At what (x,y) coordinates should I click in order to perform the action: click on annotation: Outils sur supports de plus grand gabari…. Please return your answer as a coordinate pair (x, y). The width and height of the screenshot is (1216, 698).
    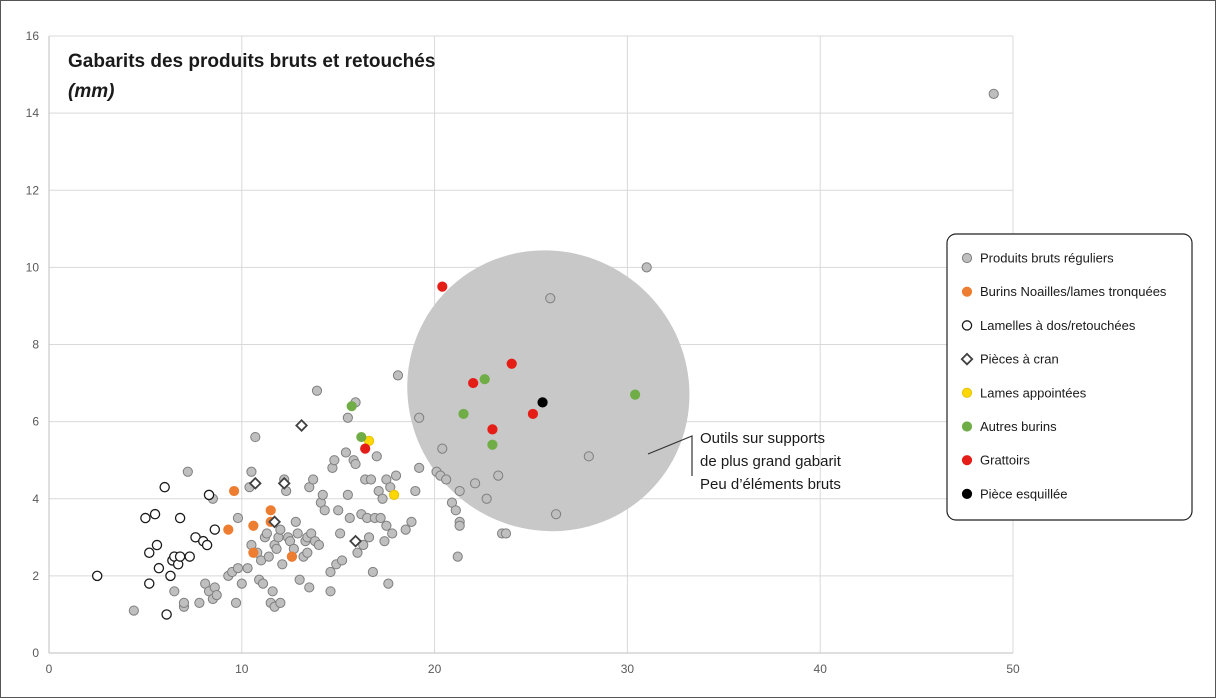
    Looking at the image, I should click on (744, 461).